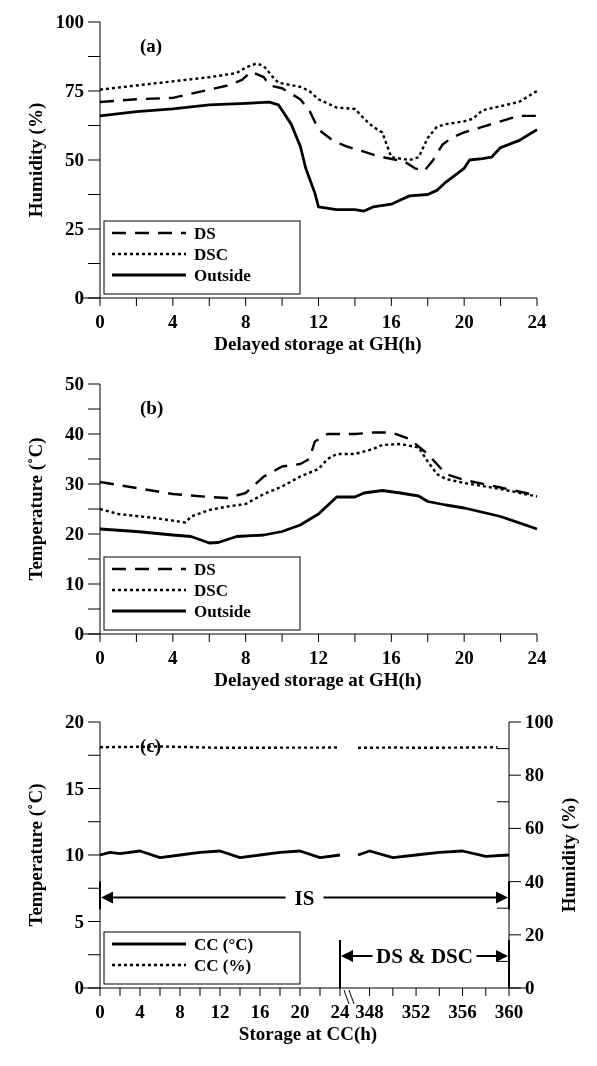 The width and height of the screenshot is (597, 1066). Describe the element at coordinates (69, 21) in the screenshot. I see `y-tick-label: 100` at that location.